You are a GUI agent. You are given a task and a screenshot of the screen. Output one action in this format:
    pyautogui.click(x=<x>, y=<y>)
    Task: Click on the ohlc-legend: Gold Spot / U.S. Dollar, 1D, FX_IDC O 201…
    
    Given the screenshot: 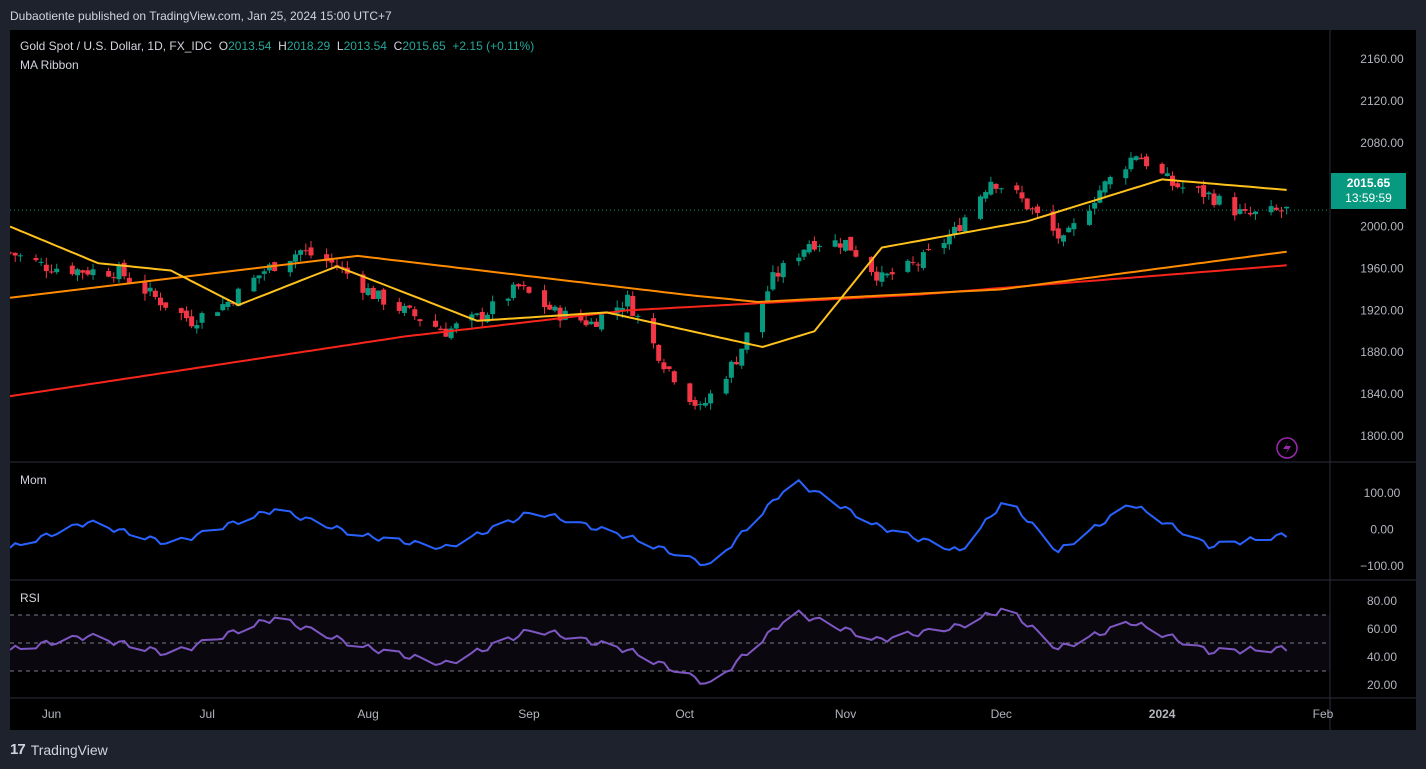 What is the action you would take?
    pyautogui.click(x=277, y=46)
    